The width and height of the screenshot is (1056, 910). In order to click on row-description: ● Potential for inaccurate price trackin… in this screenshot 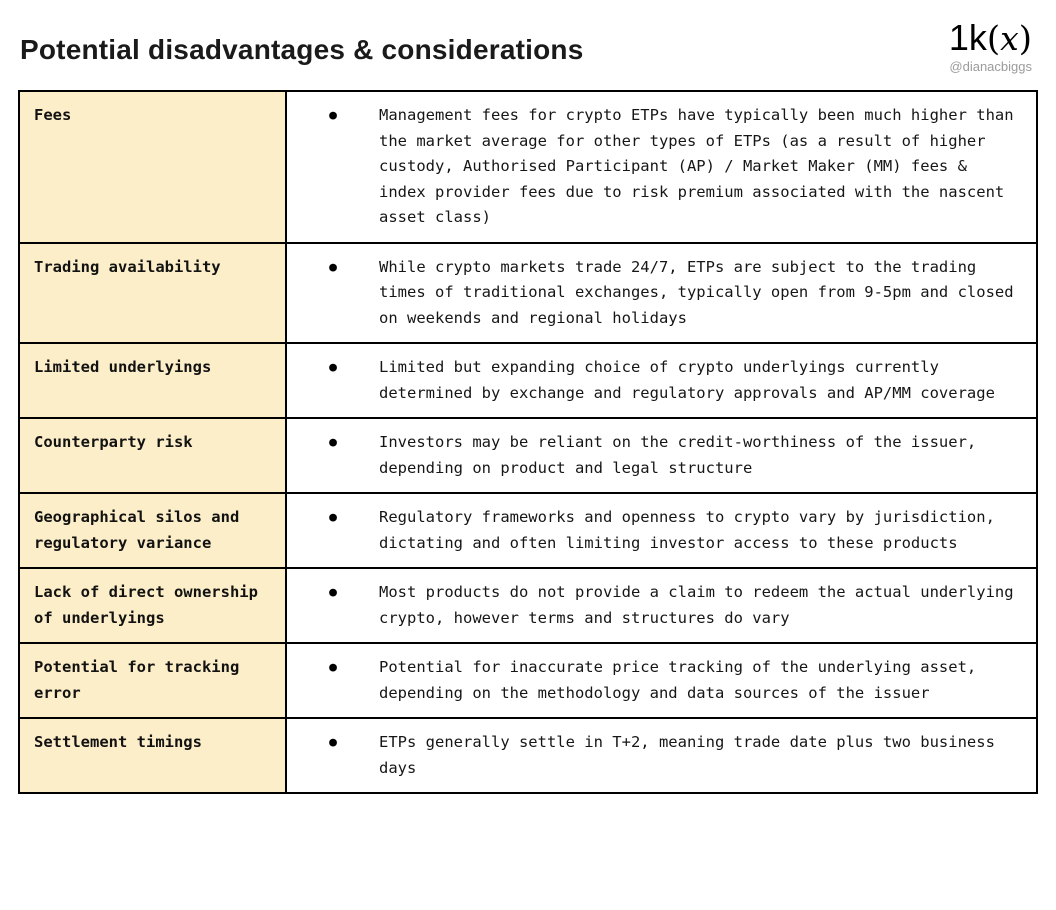, I will do `click(661, 680)`.